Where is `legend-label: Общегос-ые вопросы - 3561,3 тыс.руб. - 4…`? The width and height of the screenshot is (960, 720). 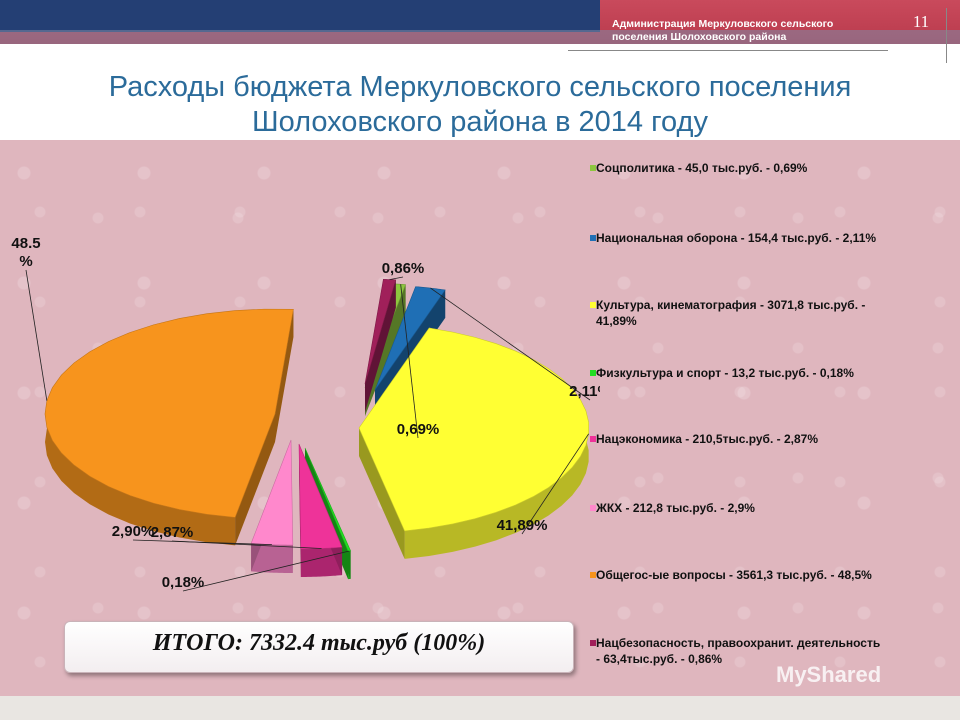 legend-label: Общегос-ые вопросы - 3561,3 тыс.руб. - 4… is located at coordinates (734, 575).